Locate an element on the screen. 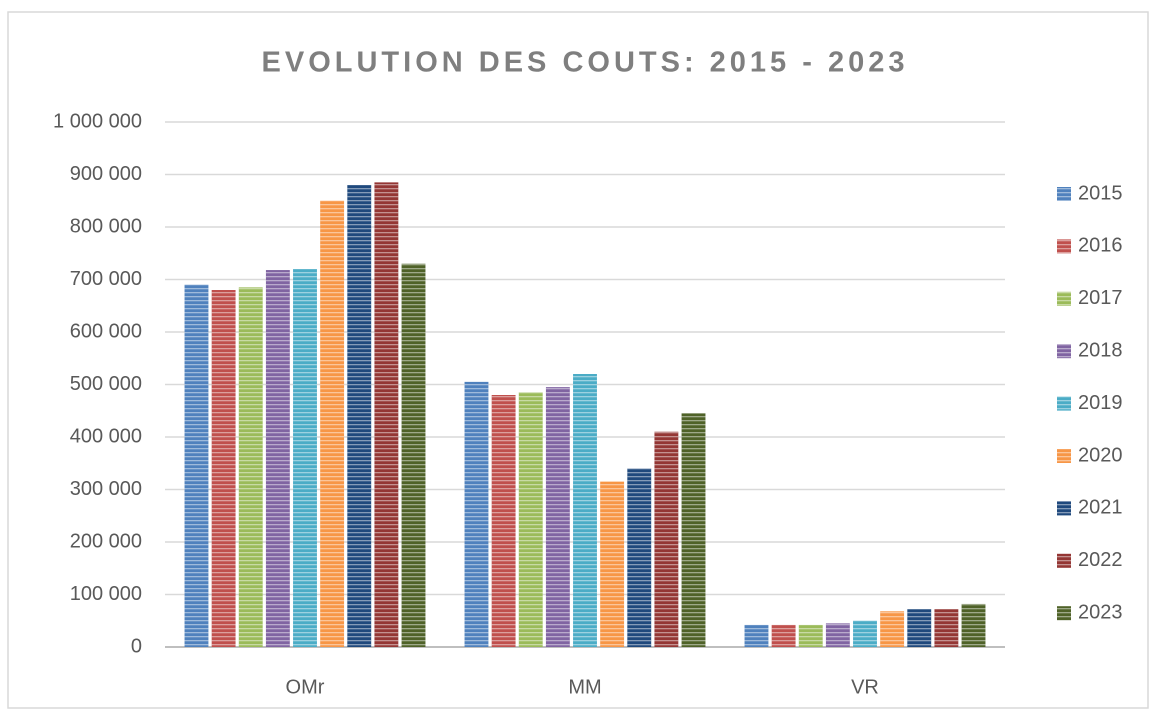 Image resolution: width=1151 pixels, height=711 pixels. legend-label: 2016 is located at coordinates (1100, 246).